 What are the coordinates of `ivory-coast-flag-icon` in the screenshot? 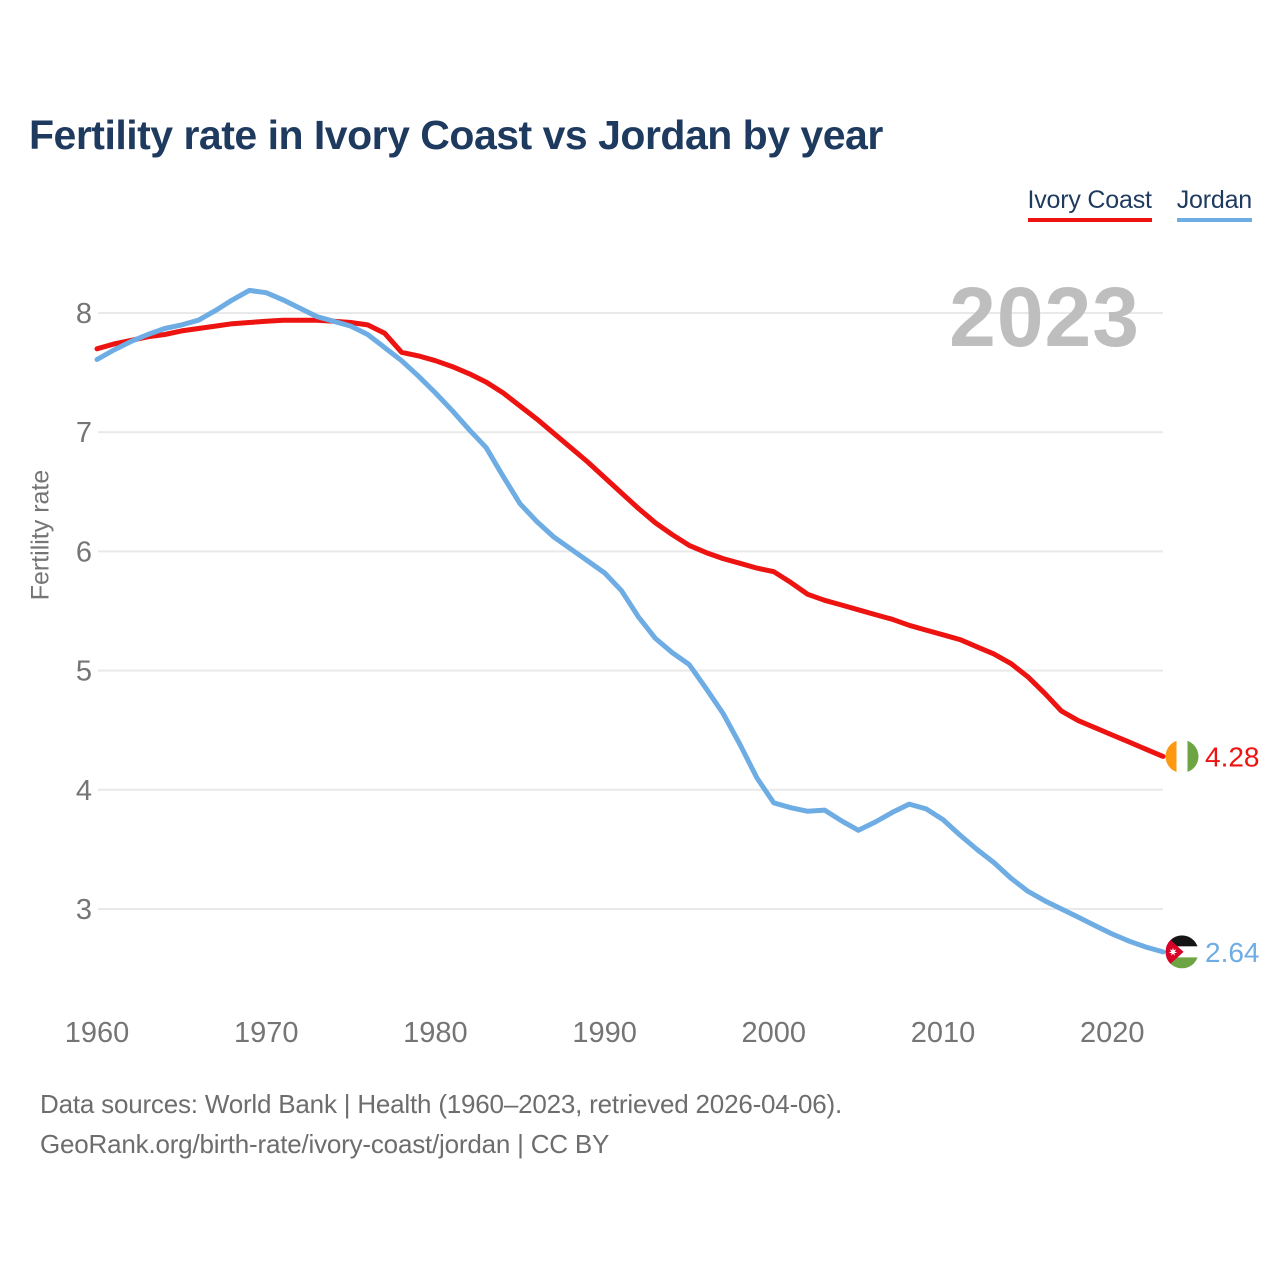 It's located at (1182, 756).